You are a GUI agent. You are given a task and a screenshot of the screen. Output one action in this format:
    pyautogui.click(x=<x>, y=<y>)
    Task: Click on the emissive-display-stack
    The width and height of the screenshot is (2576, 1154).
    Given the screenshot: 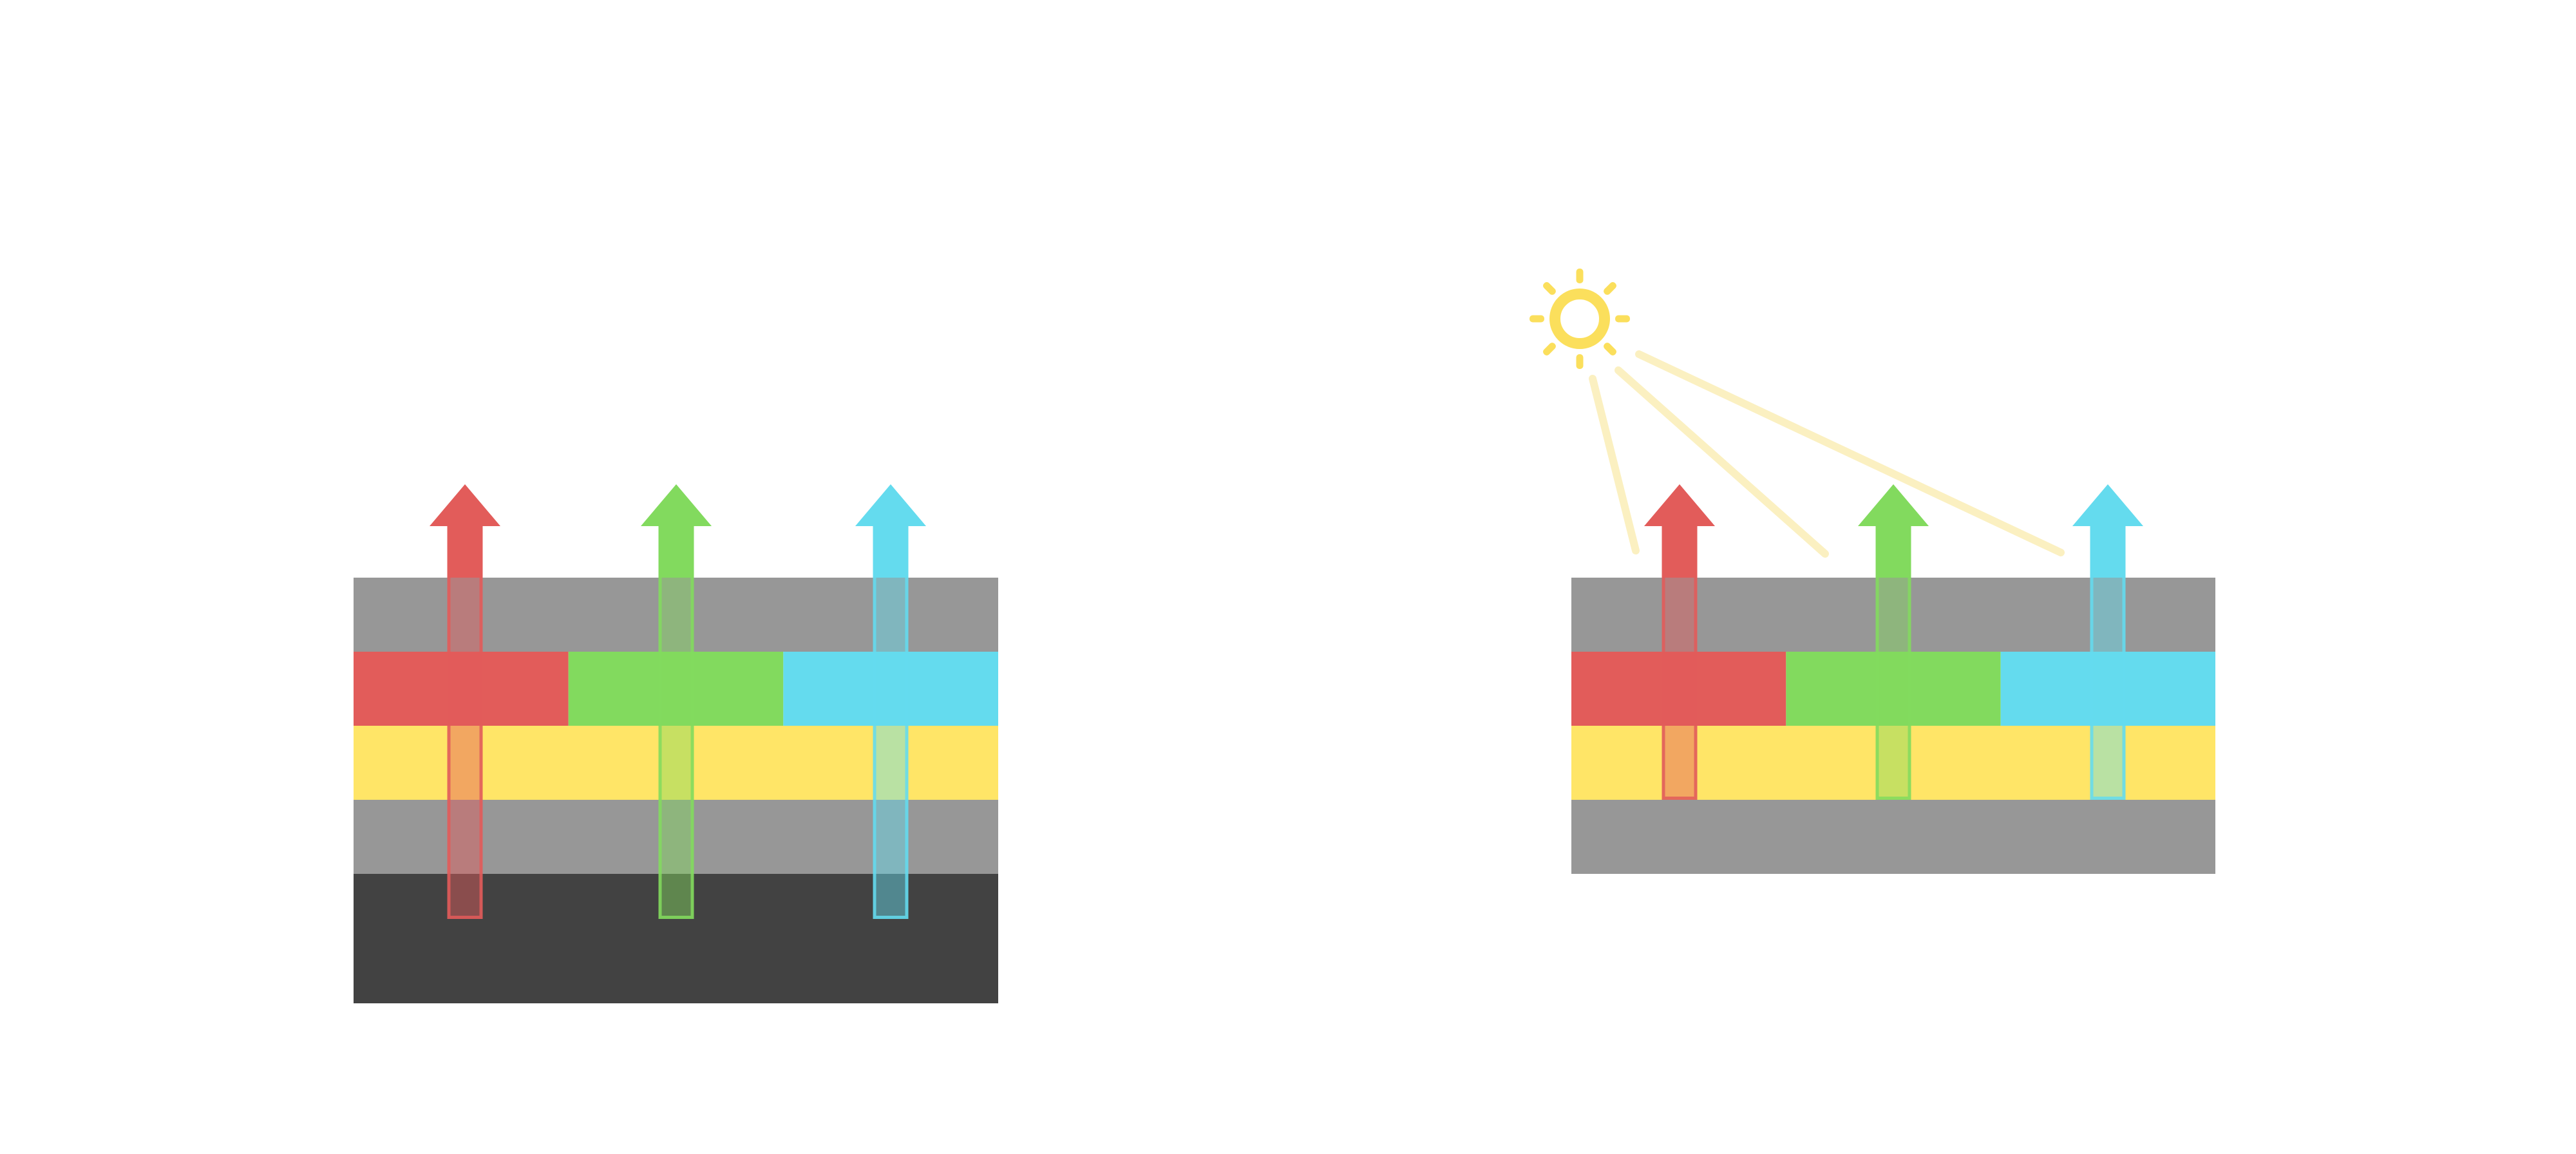 What is the action you would take?
    pyautogui.click(x=676, y=743)
    